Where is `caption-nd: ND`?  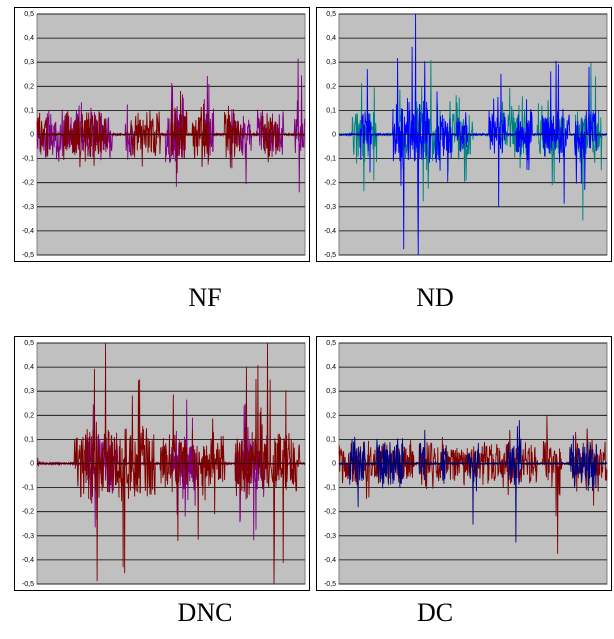 caption-nd: ND is located at coordinates (435, 297).